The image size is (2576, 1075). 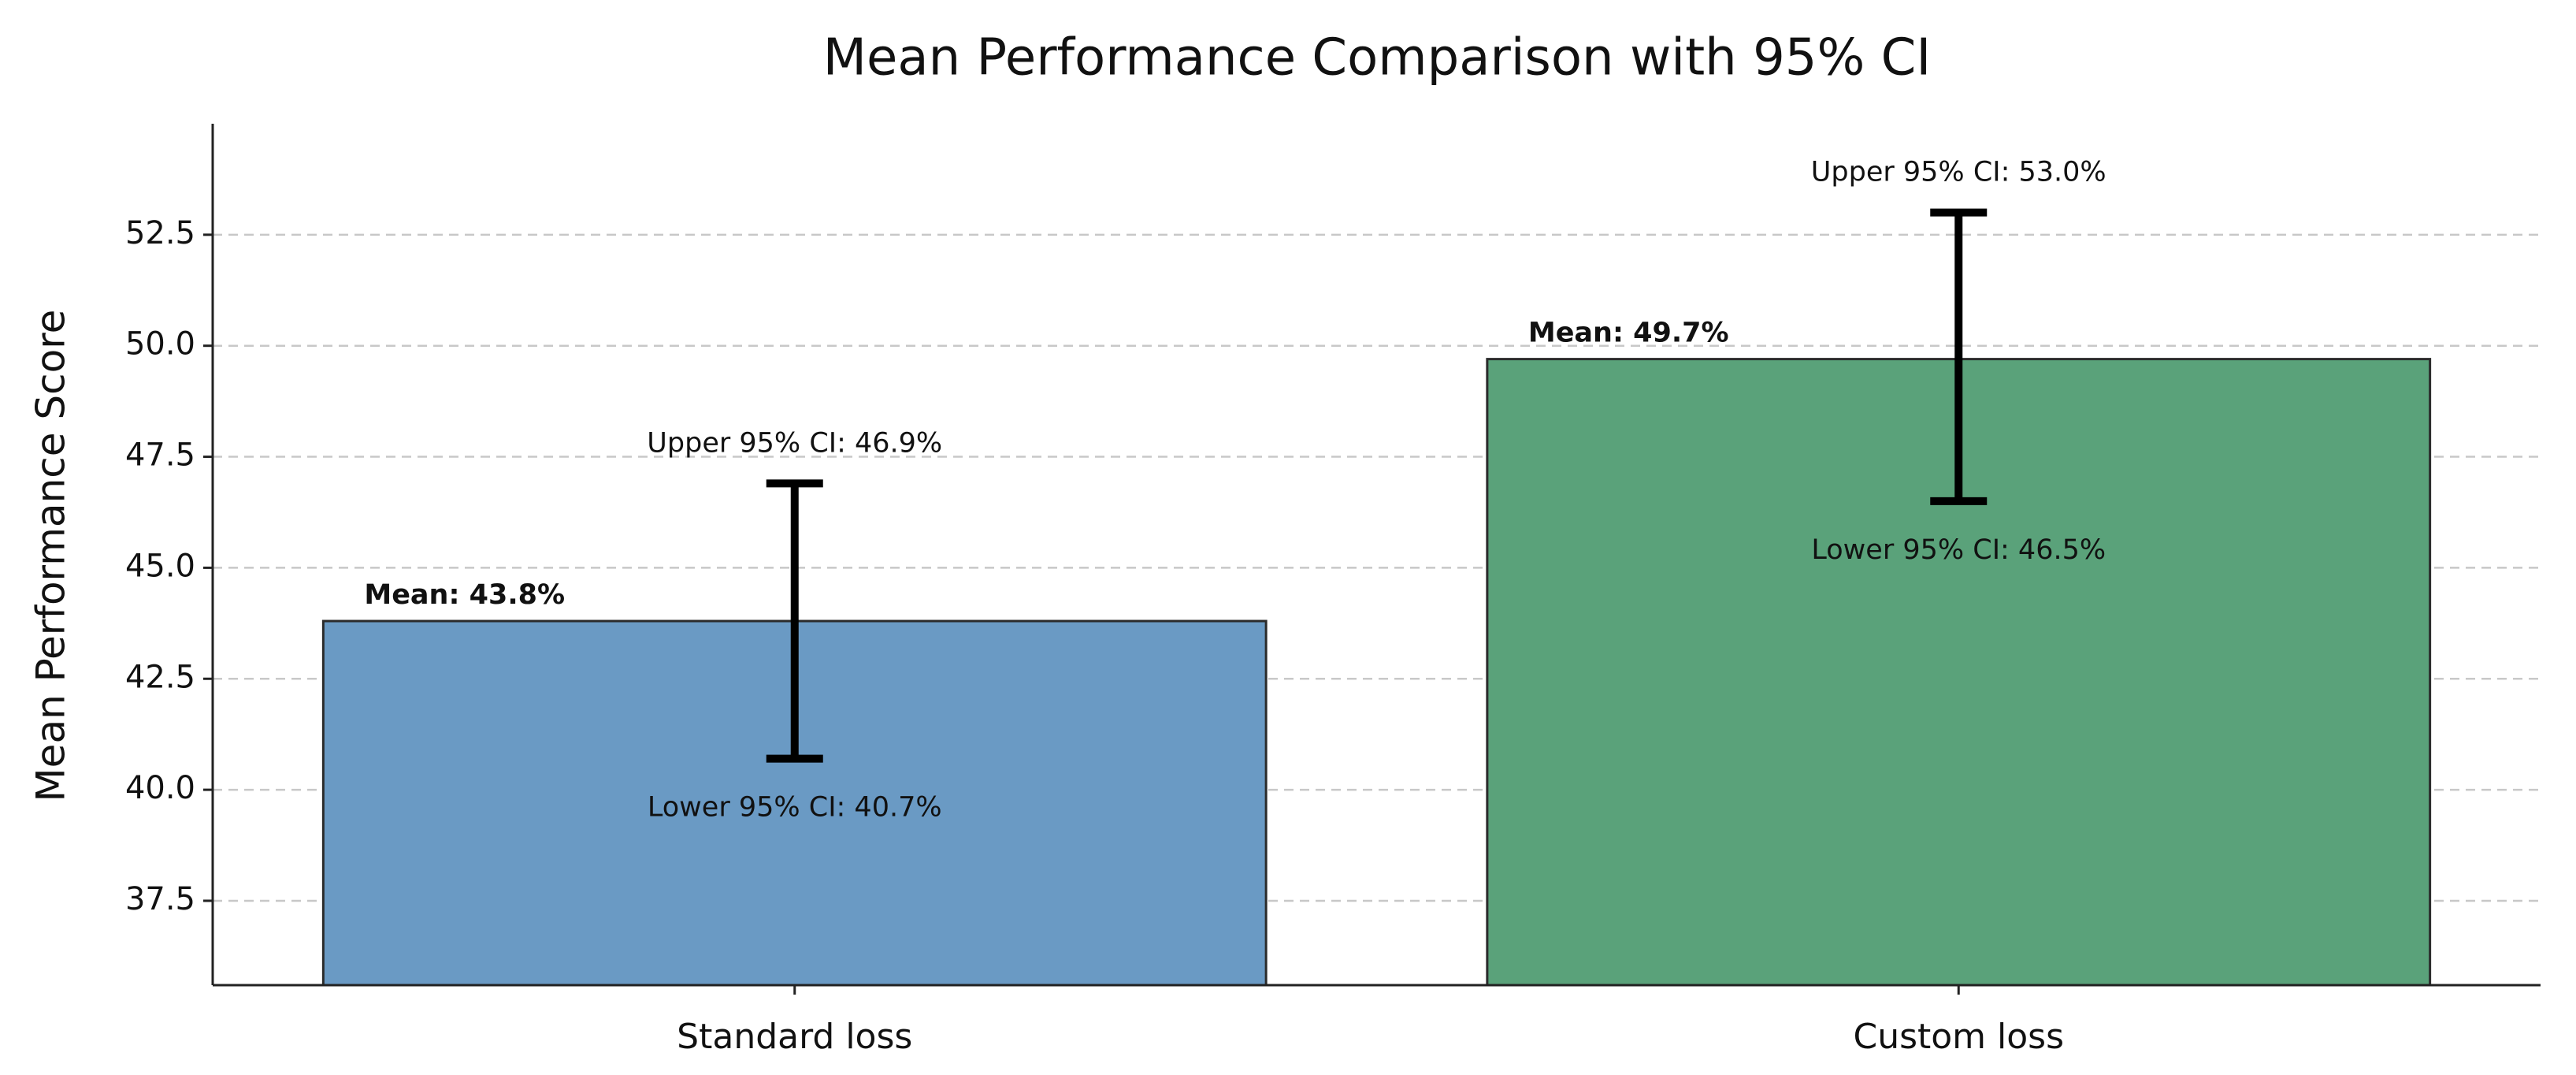 I want to click on ci-lower-label: Lower 95% CI: 46.5%, so click(x=1958, y=550).